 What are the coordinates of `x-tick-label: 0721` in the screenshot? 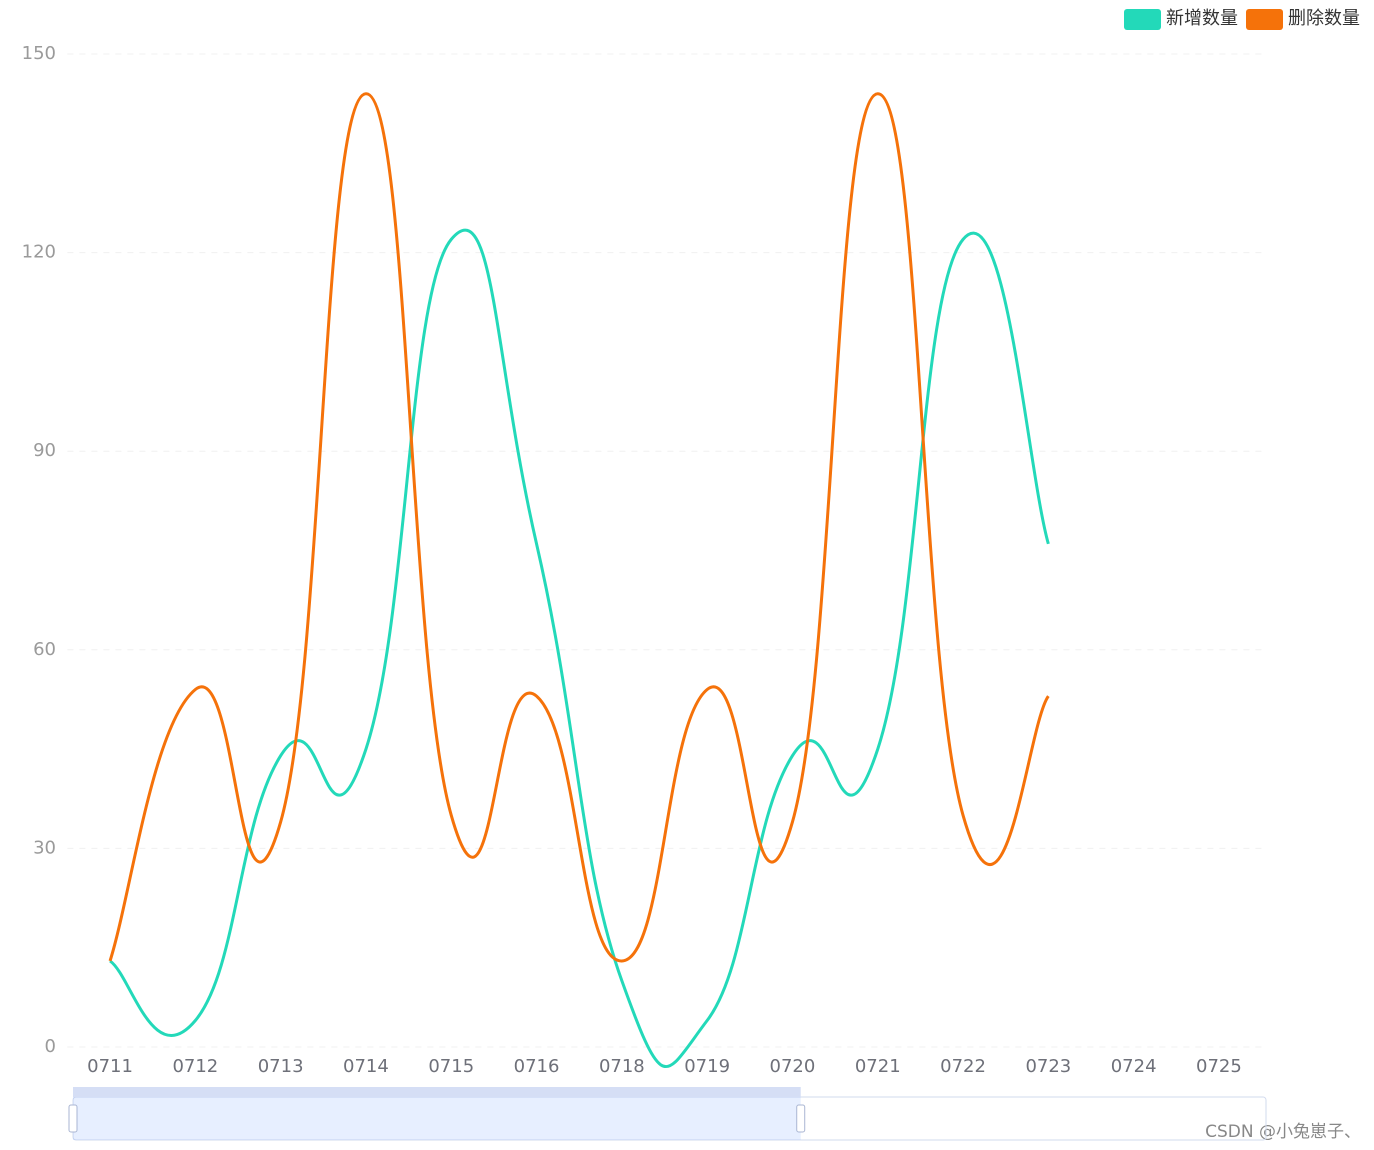 It's located at (878, 1066).